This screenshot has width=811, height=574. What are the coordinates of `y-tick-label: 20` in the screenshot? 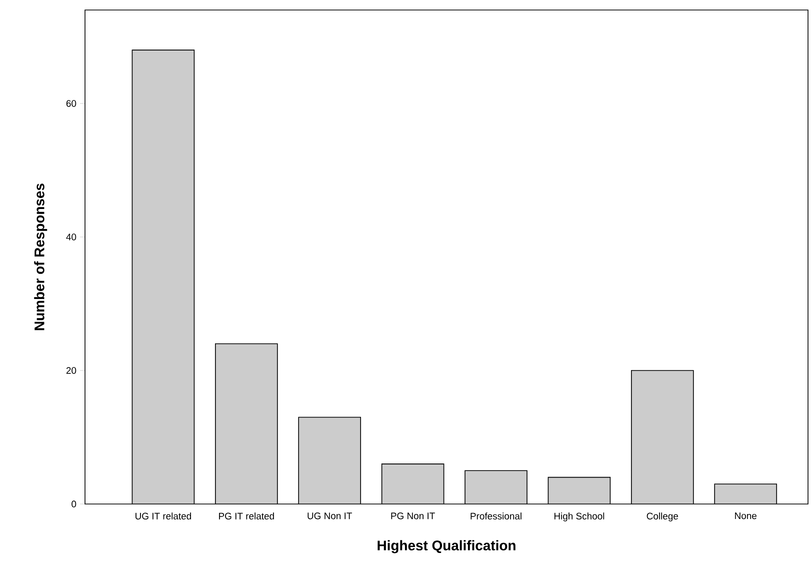 It's located at (71, 370).